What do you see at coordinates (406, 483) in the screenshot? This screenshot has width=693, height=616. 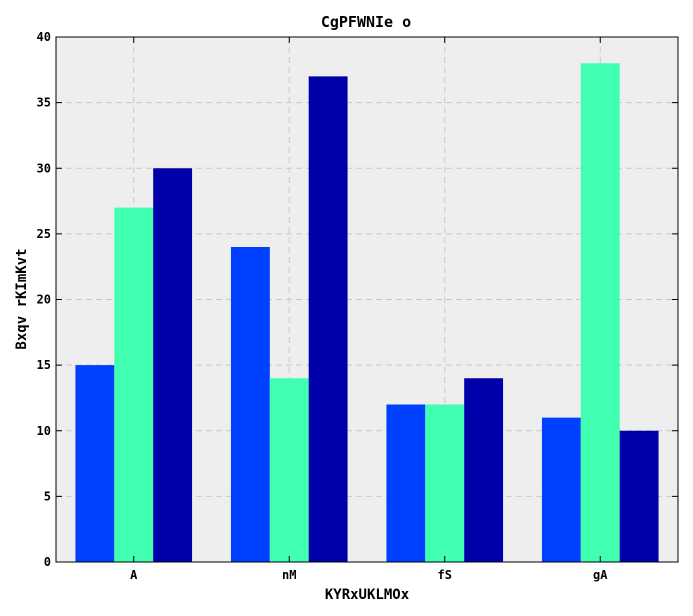 I see `bar-series-1-fS` at bounding box center [406, 483].